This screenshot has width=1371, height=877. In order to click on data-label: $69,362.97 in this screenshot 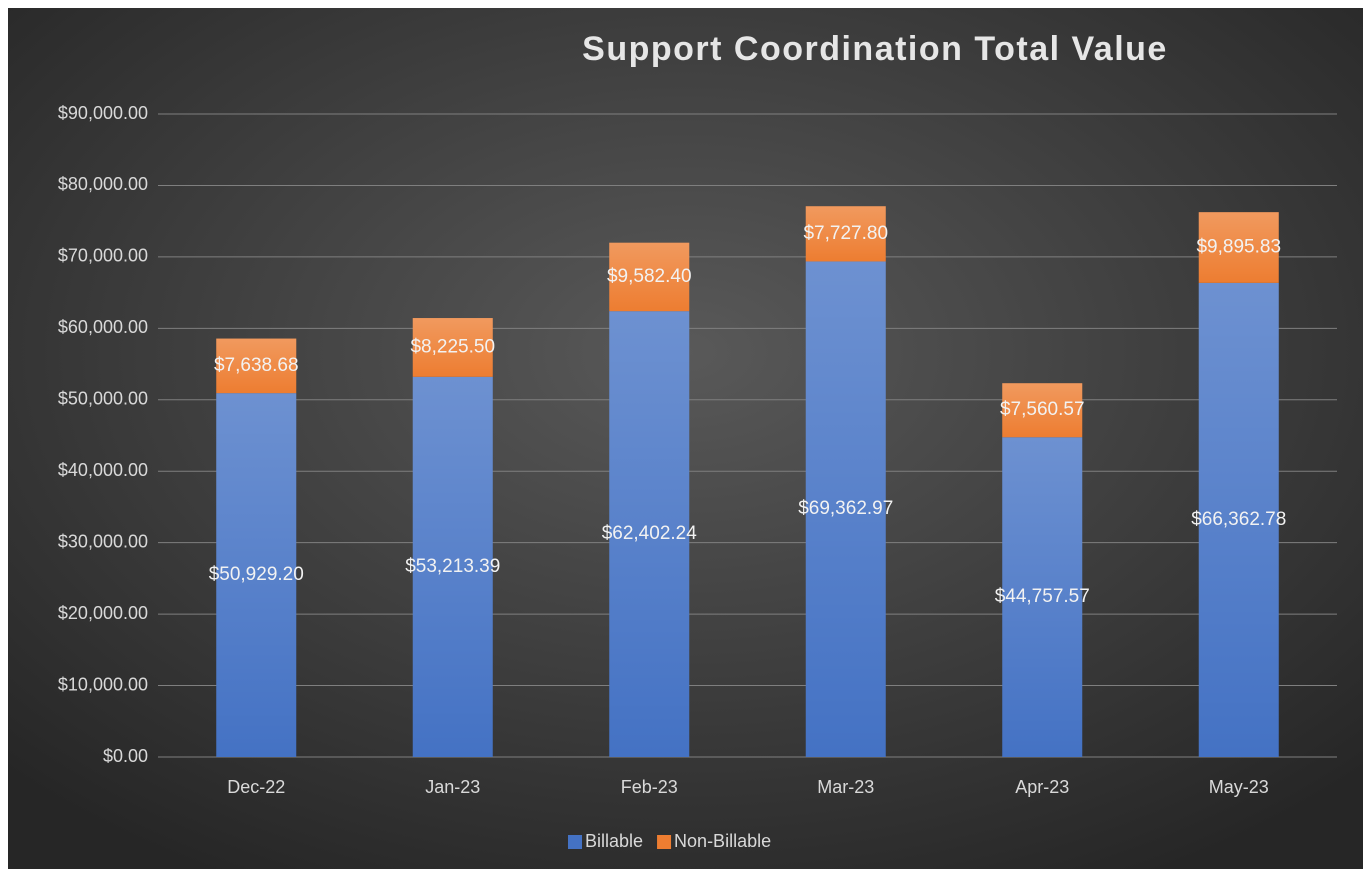, I will do `click(845, 508)`.